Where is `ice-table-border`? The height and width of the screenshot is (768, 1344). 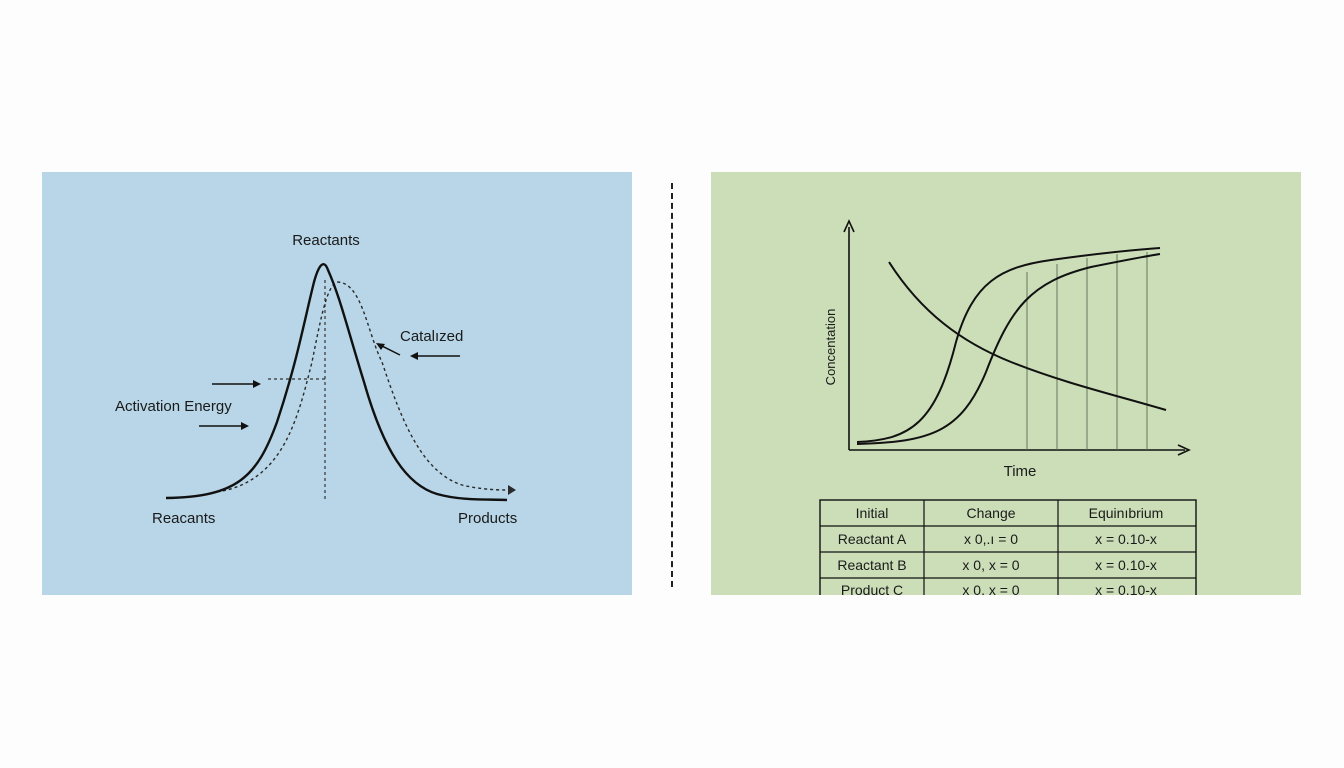 ice-table-border is located at coordinates (1008, 547).